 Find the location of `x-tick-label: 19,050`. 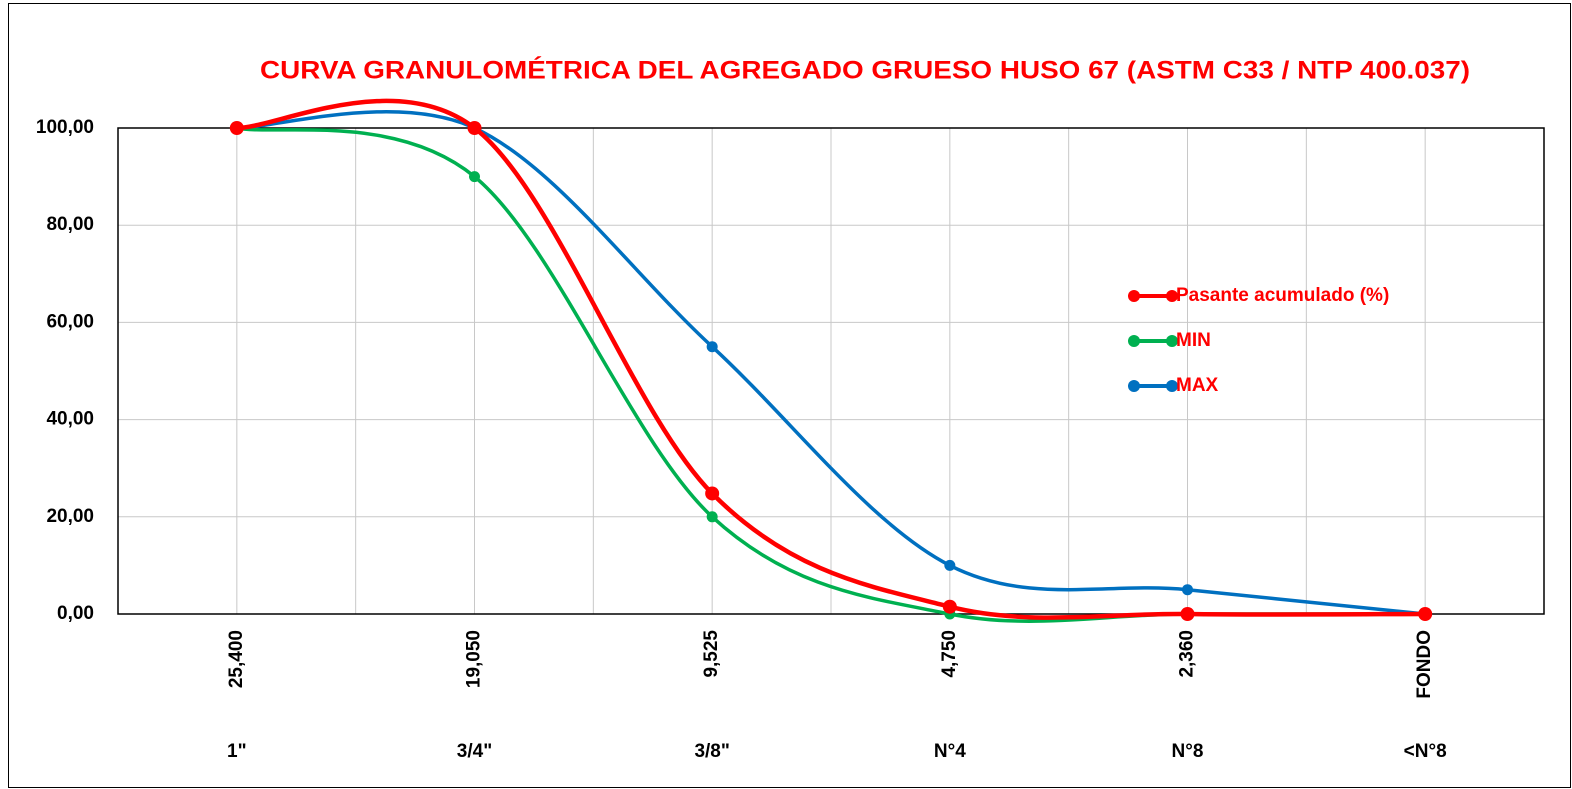

x-tick-label: 19,050 is located at coordinates (474, 659).